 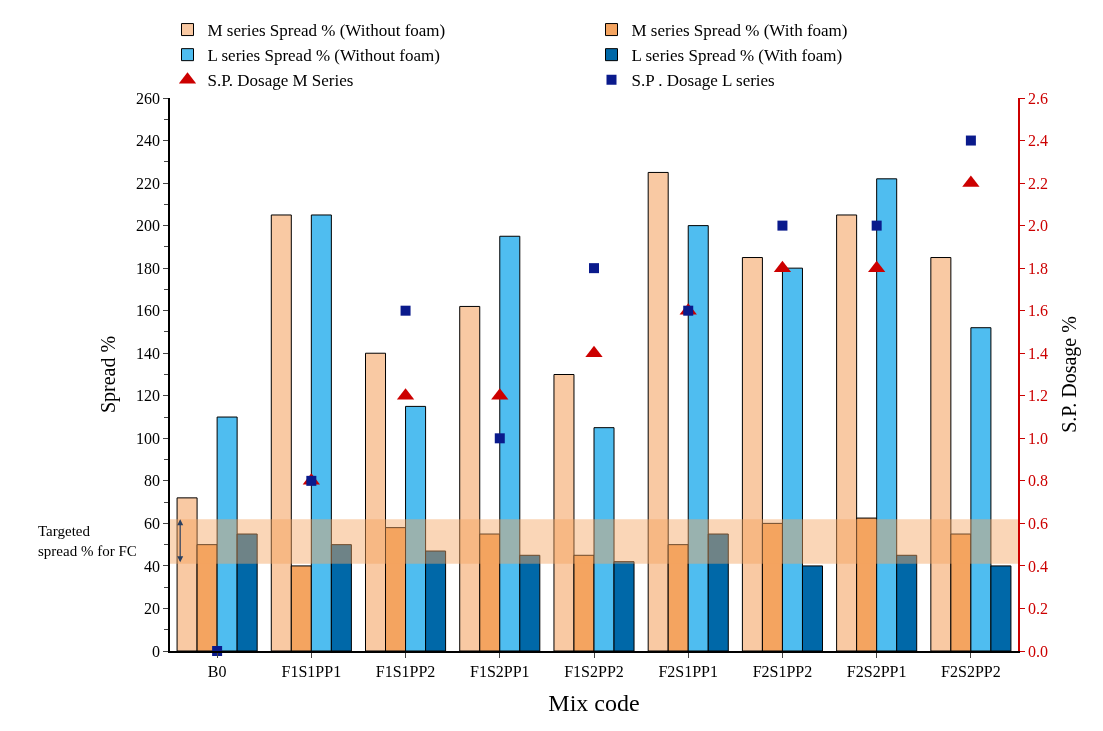 What do you see at coordinates (876, 671) in the screenshot?
I see `x-tick-label: F2S2PP1` at bounding box center [876, 671].